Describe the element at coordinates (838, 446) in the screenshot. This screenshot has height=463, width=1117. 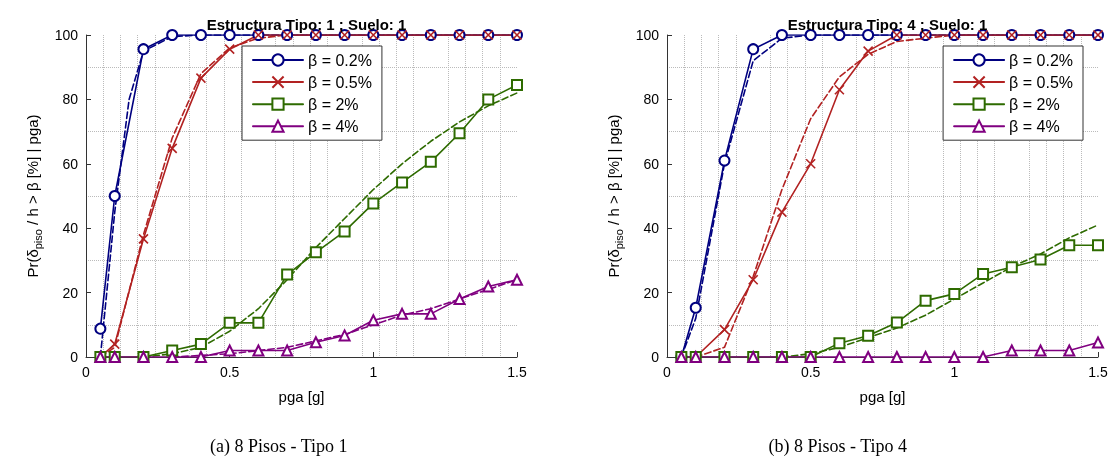
I see `text: (b) 8 Pisos - Tipo 4` at that location.